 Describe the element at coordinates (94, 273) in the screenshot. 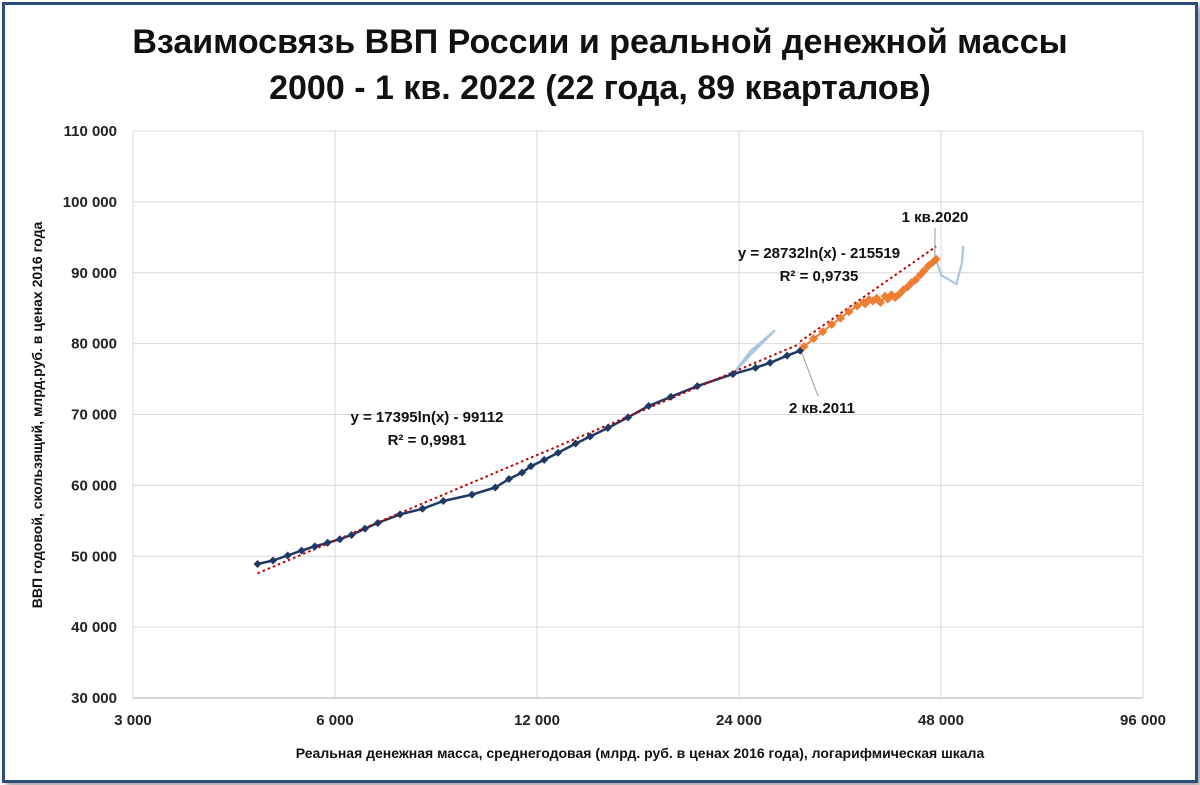

I see `y-tick-label: 90 000` at that location.